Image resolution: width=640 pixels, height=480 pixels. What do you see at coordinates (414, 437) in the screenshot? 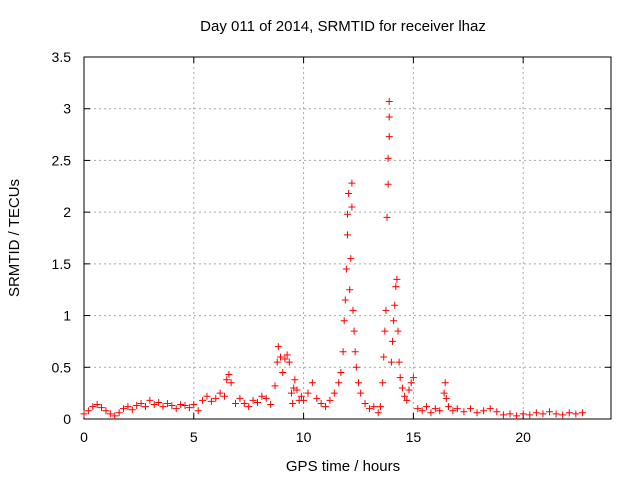
I see `x-tick-label: 15` at bounding box center [414, 437].